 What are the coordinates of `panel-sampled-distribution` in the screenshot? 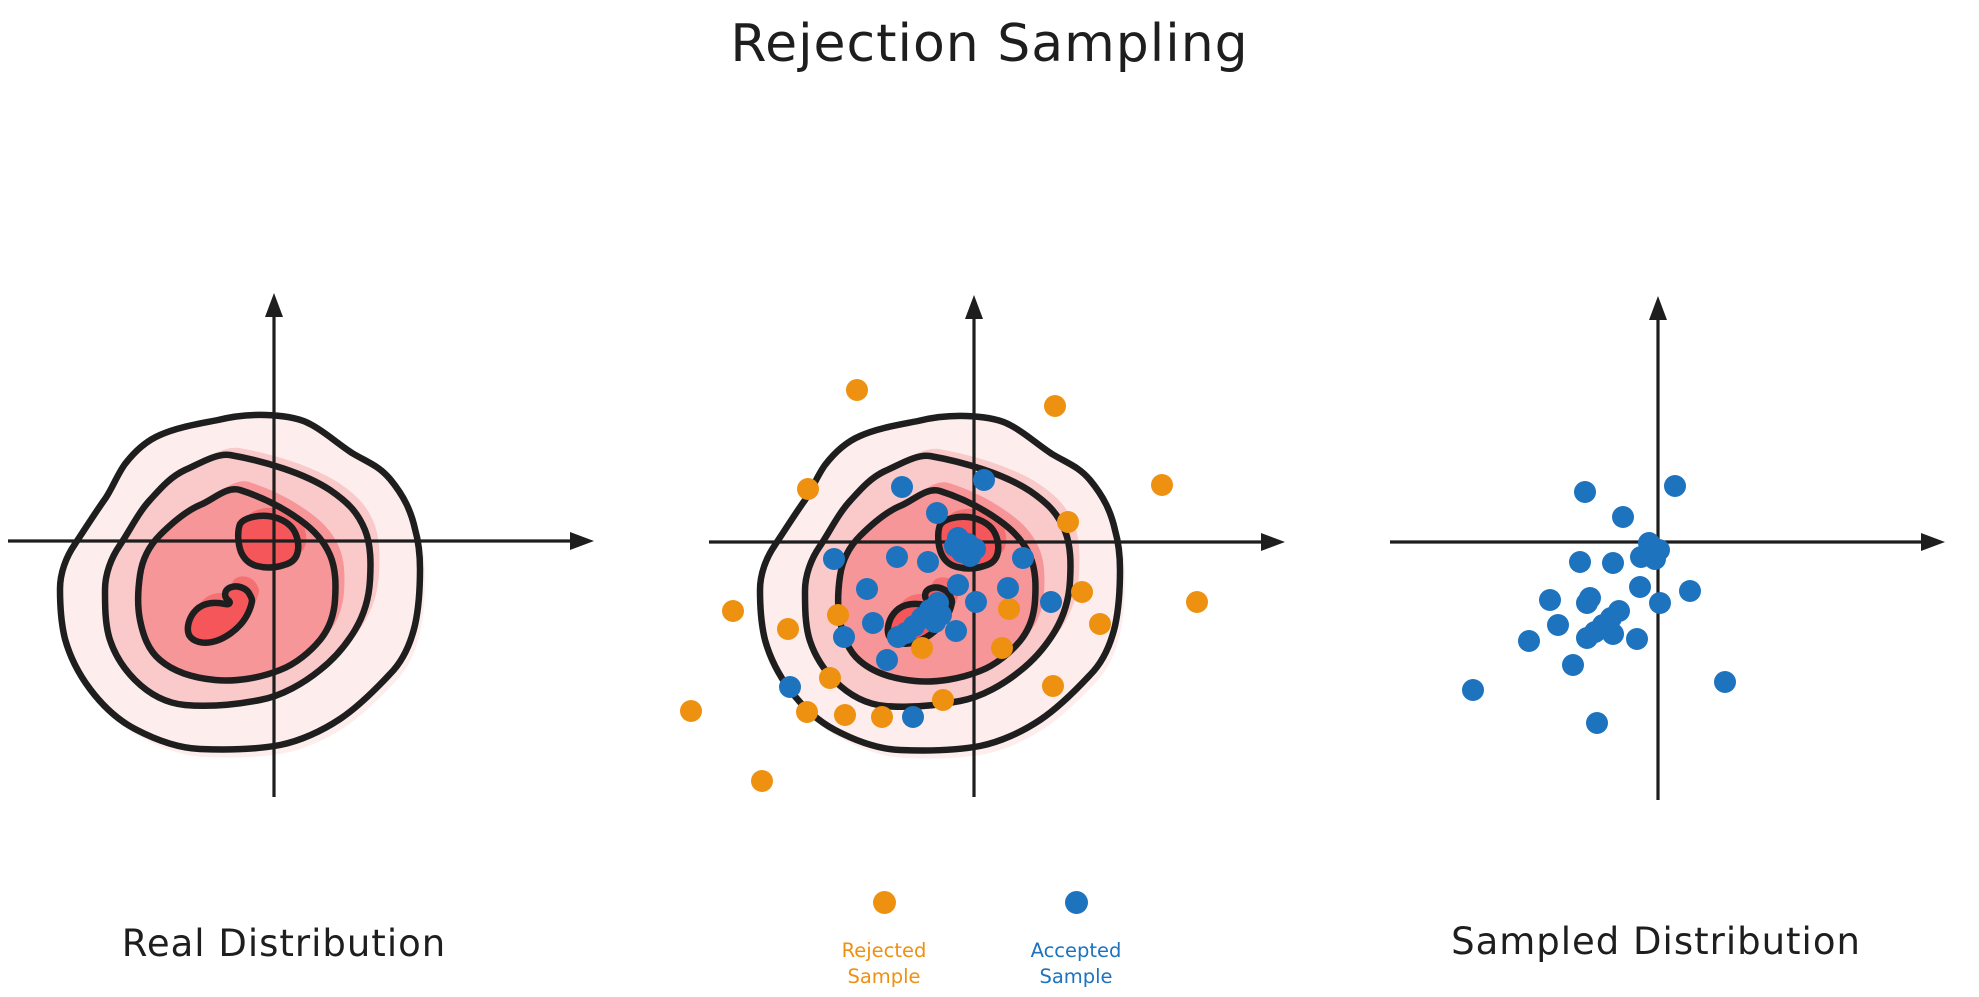 It's located at (1667, 548).